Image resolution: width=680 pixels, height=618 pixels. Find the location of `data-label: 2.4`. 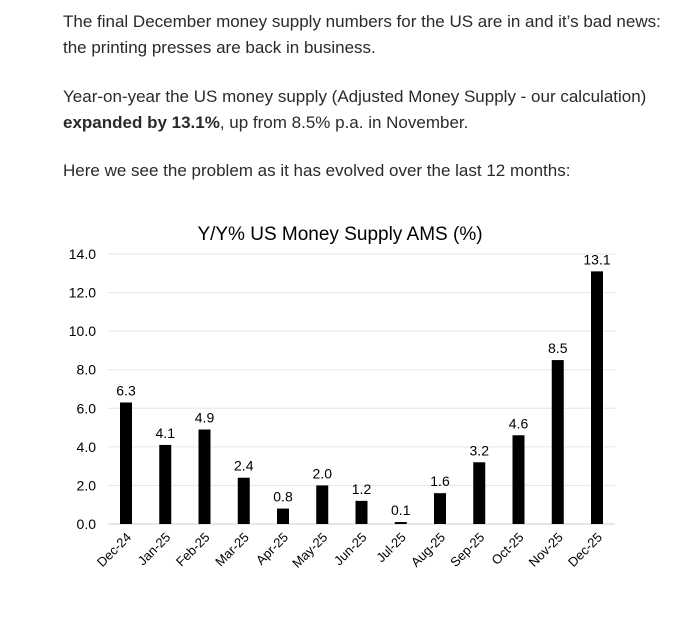

data-label: 2.4 is located at coordinates (244, 466).